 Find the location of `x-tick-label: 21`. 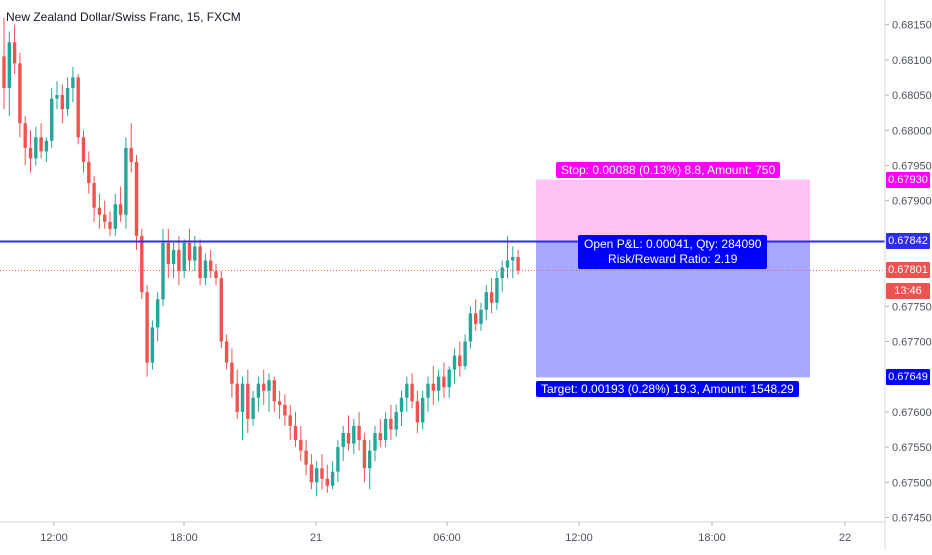

x-tick-label: 21 is located at coordinates (316, 538).